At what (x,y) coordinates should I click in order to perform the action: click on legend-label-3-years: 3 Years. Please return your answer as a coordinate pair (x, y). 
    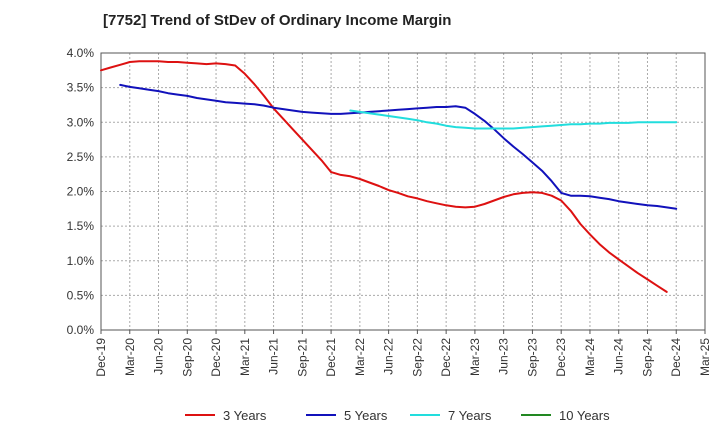
    Looking at the image, I should click on (245, 415).